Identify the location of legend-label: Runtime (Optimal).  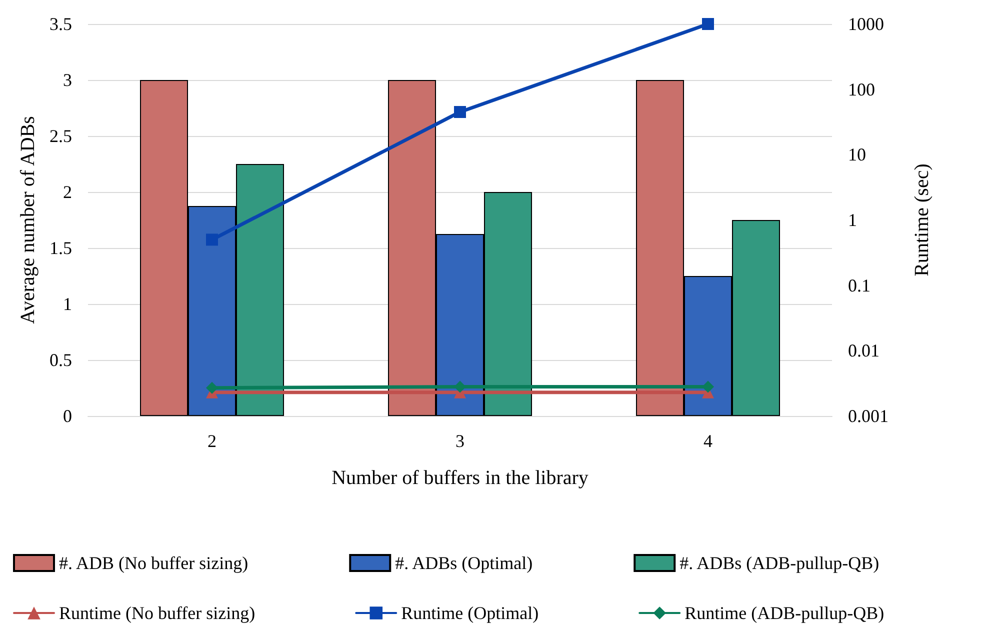
(470, 613).